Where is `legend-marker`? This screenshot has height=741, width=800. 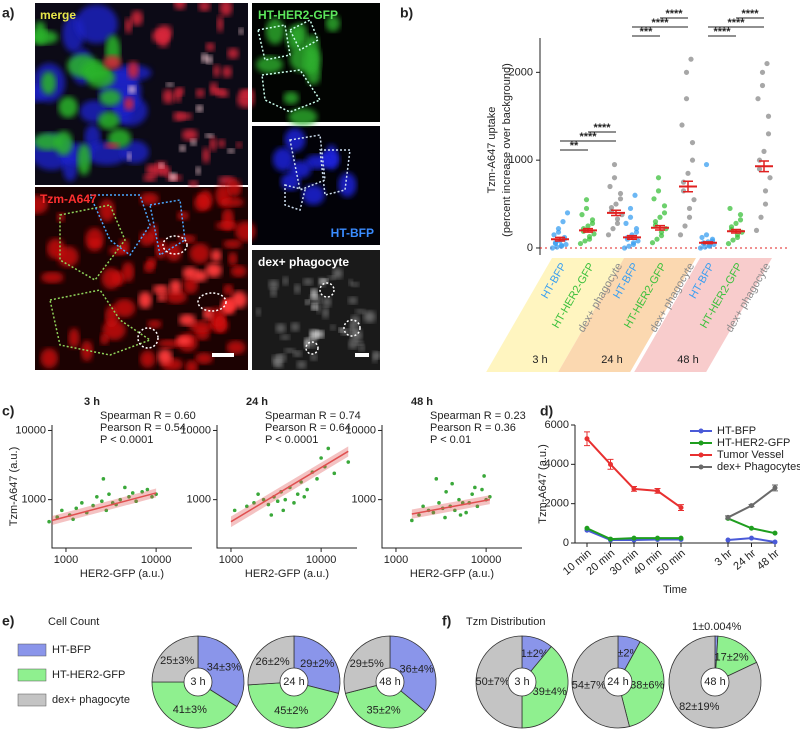
legend-marker is located at coordinates (701, 443).